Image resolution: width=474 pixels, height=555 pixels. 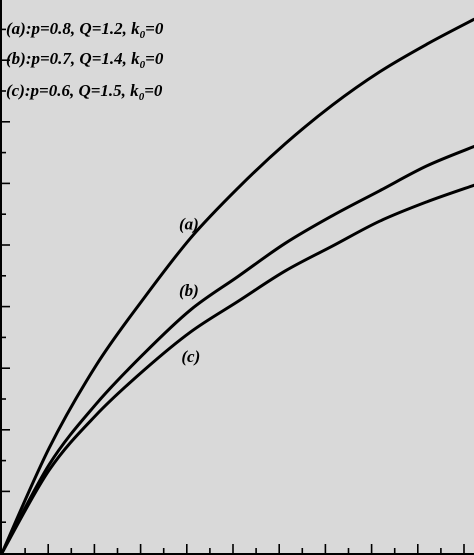 What do you see at coordinates (72, 90) in the screenshot?
I see `legend-entry-c-main: (c):p=0.6, Q=1.5, k` at bounding box center [72, 90].